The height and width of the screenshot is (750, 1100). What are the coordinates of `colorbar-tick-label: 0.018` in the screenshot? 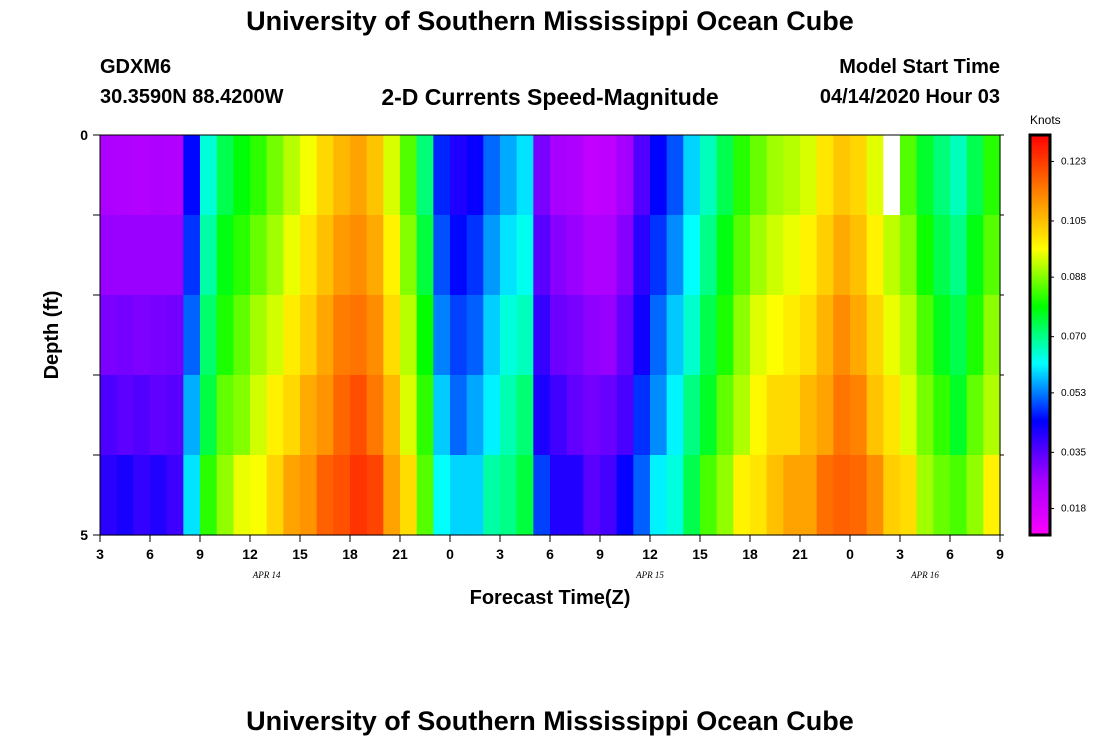 It's located at (1073, 509).